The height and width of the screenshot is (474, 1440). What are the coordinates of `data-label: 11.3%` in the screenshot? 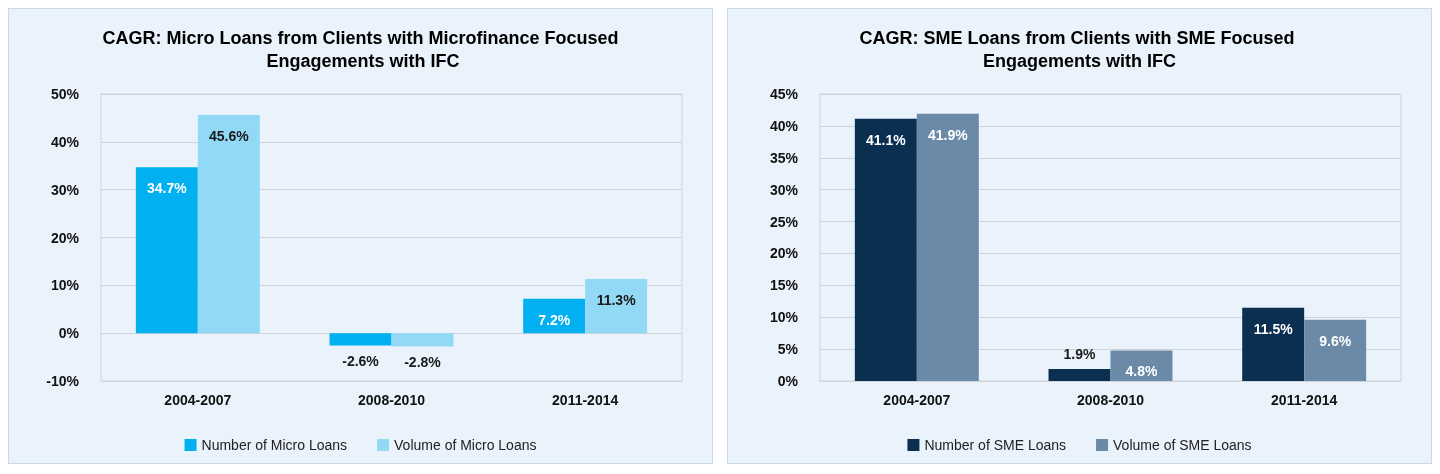 It's located at (616, 300).